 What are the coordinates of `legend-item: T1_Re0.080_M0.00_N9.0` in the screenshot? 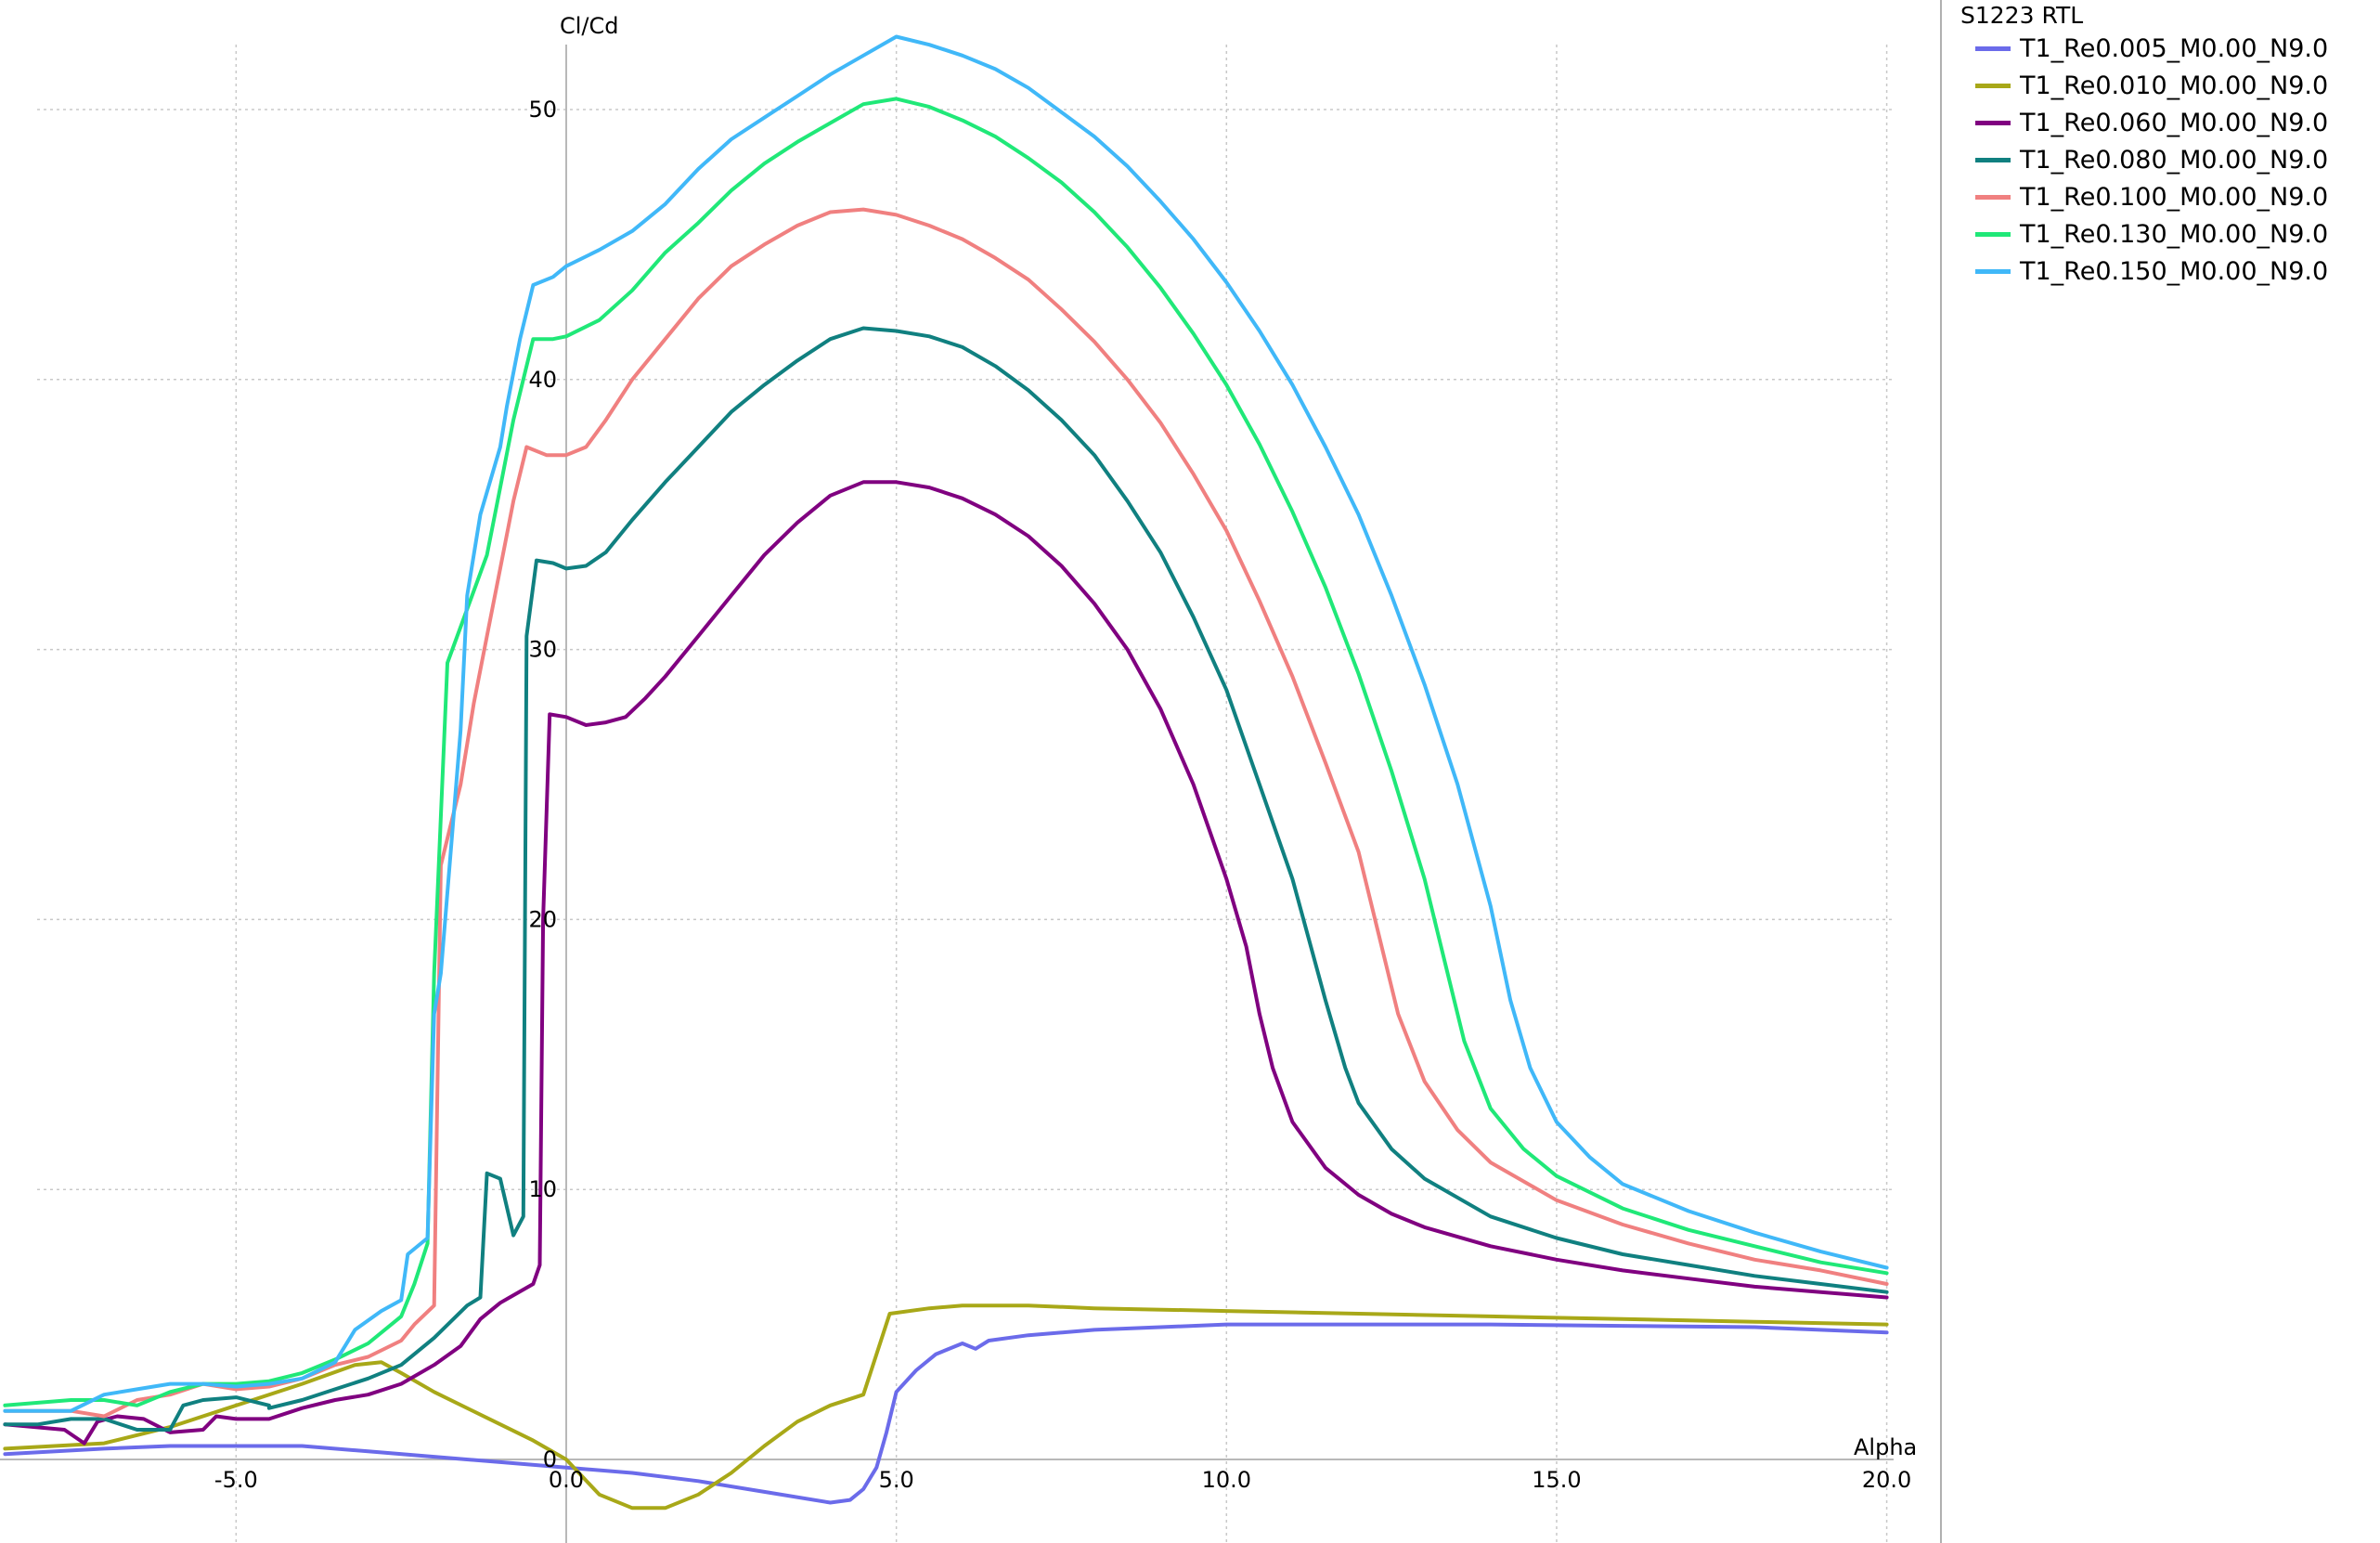 It's located at (2151, 160).